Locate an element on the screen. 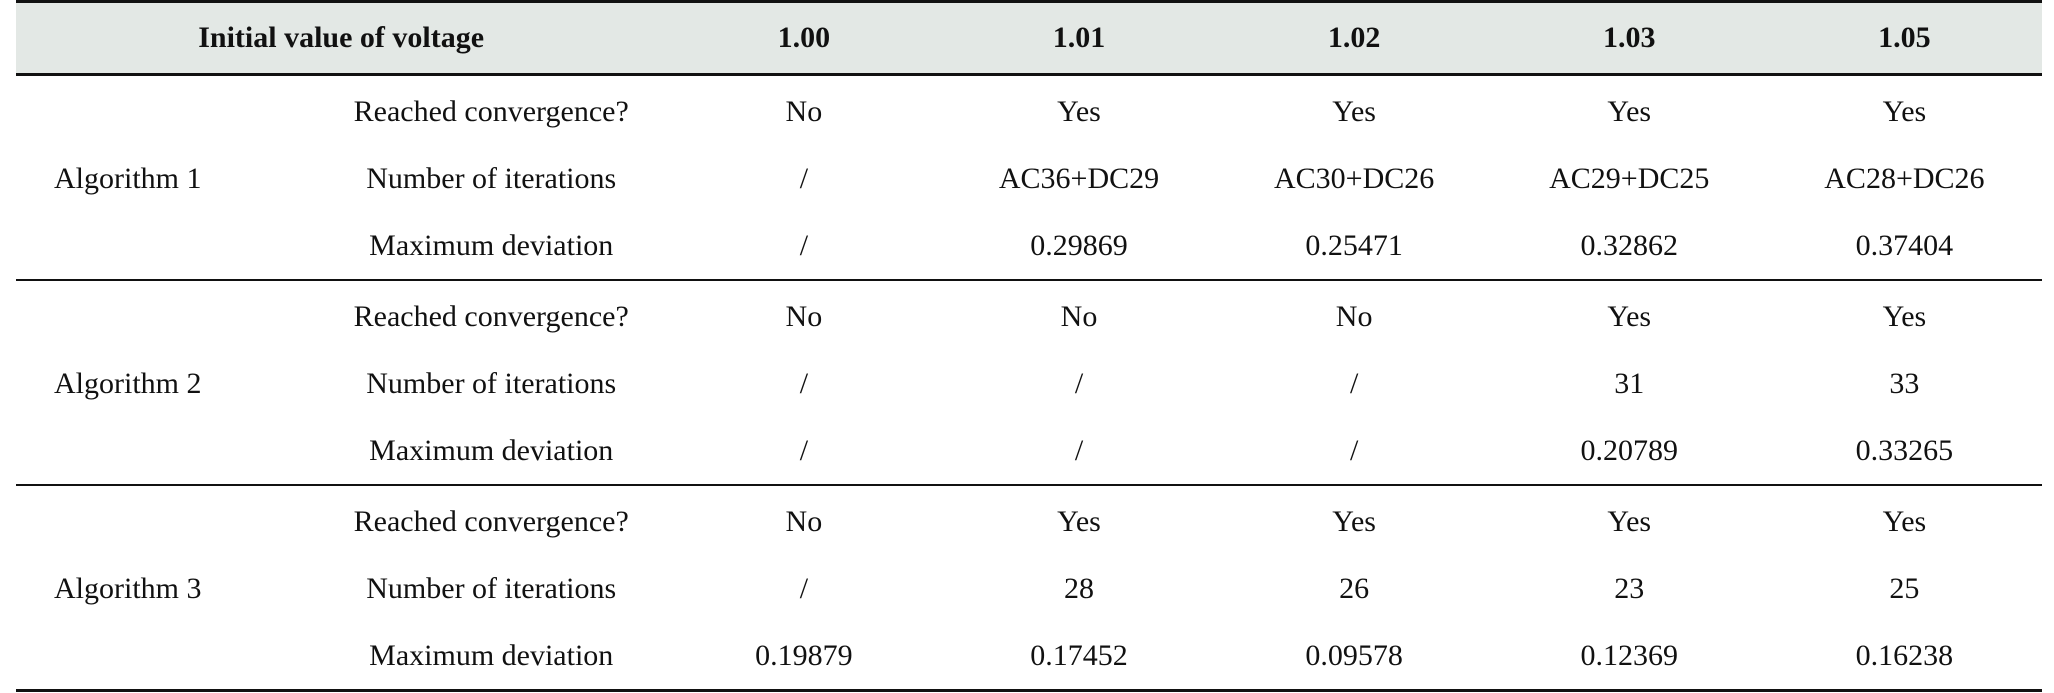 The height and width of the screenshot is (693, 2054). table-cell: 31 is located at coordinates (1629, 383).